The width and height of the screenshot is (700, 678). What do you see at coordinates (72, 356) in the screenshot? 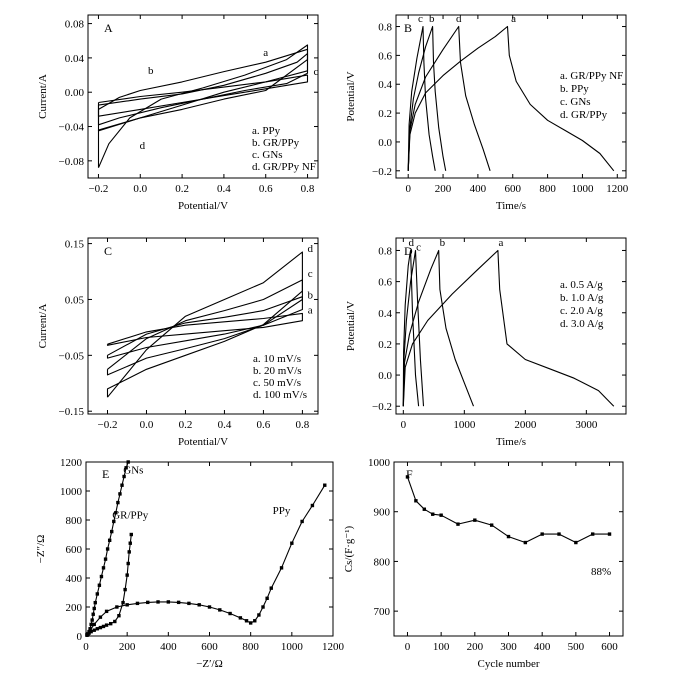
I see `y-tick-label: −0.05` at bounding box center [72, 356].